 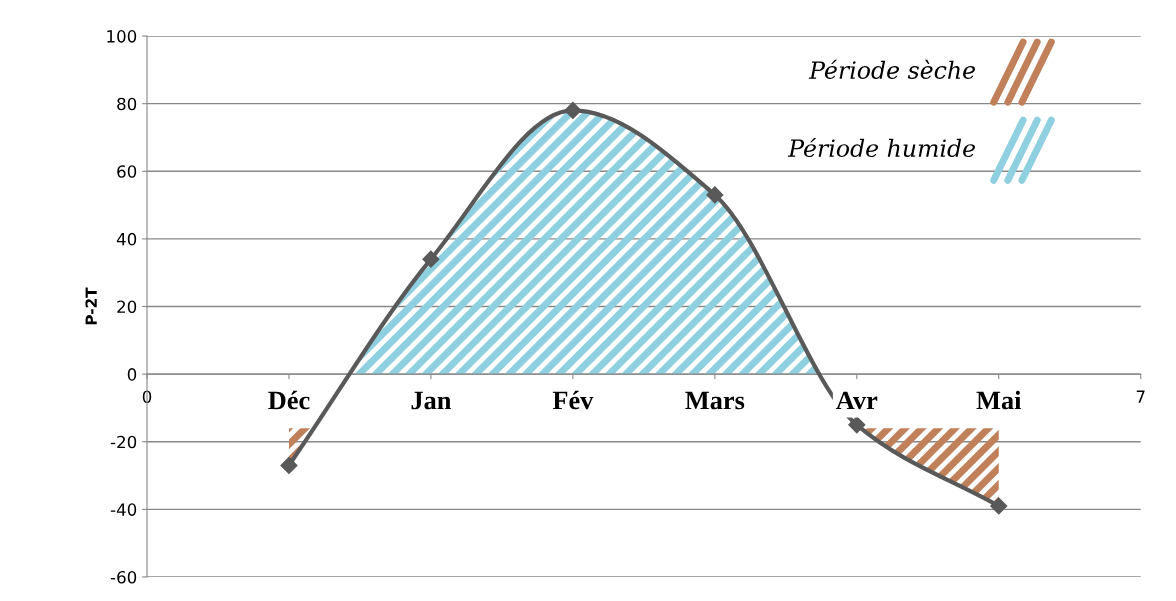 I want to click on y-axis-title: P-2T, so click(x=91, y=306).